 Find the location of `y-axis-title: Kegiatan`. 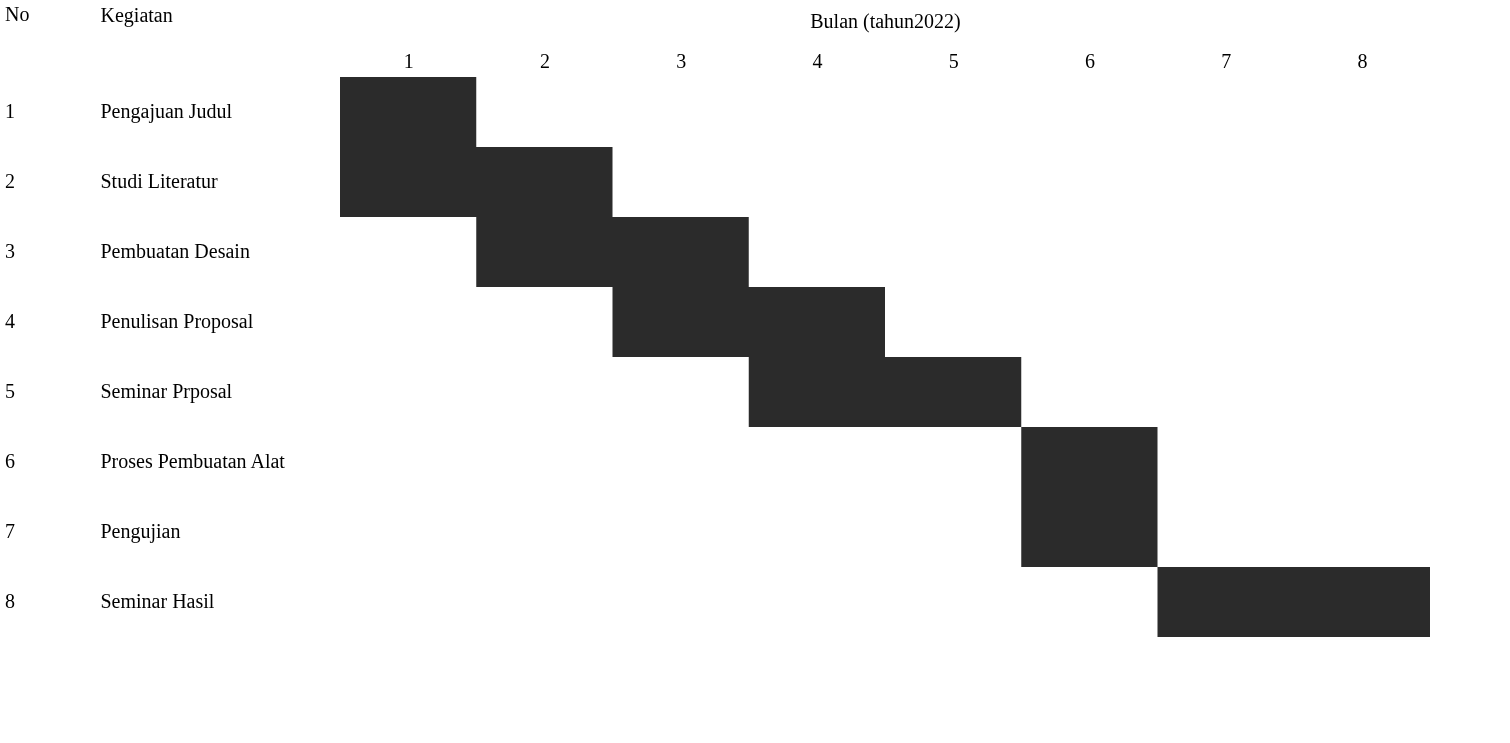

y-axis-title: Kegiatan is located at coordinates (136, 15).